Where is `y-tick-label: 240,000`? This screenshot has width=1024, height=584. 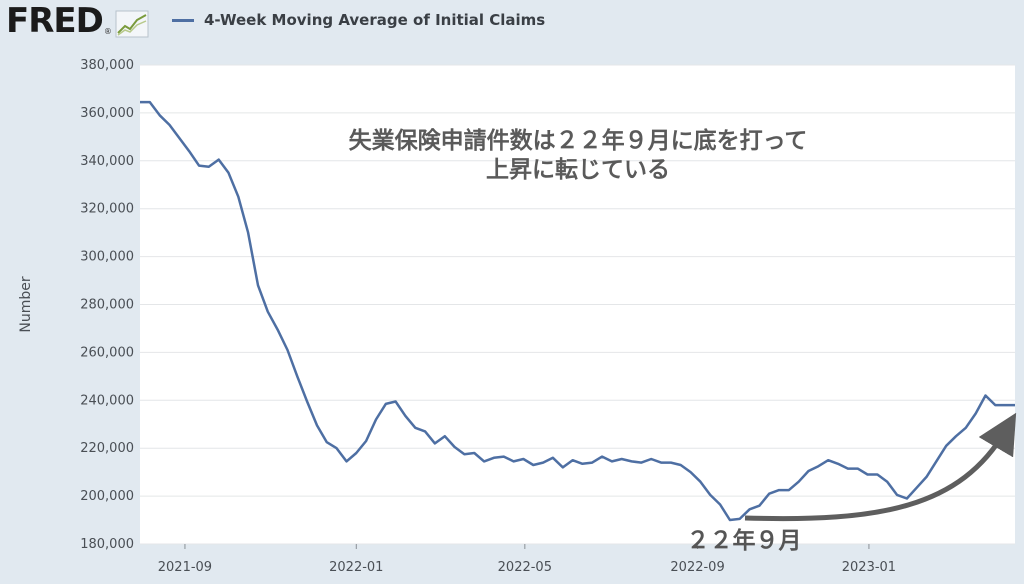
y-tick-label: 240,000 is located at coordinates (107, 400).